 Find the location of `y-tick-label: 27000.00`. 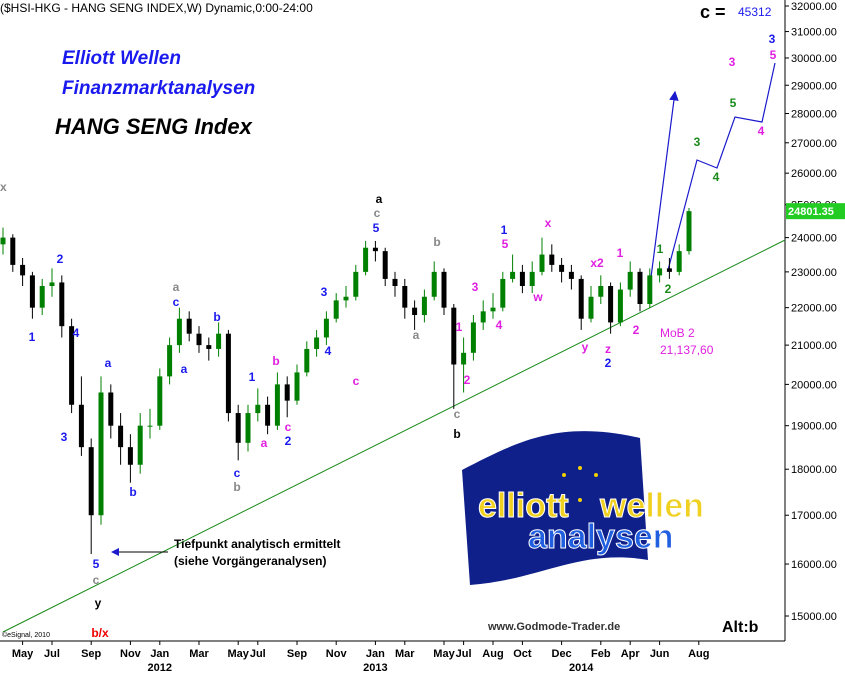

y-tick-label: 27000.00 is located at coordinates (814, 144).